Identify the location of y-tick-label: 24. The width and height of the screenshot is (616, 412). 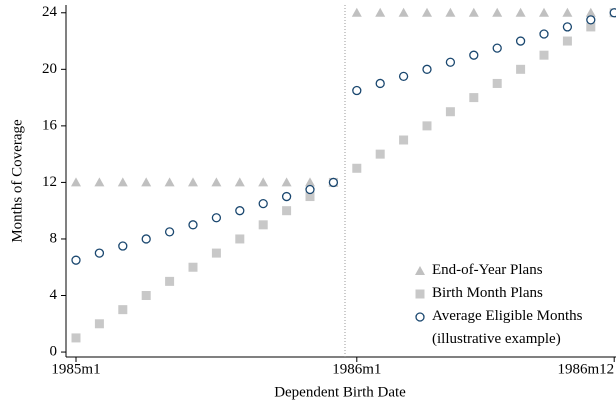
(50, 12).